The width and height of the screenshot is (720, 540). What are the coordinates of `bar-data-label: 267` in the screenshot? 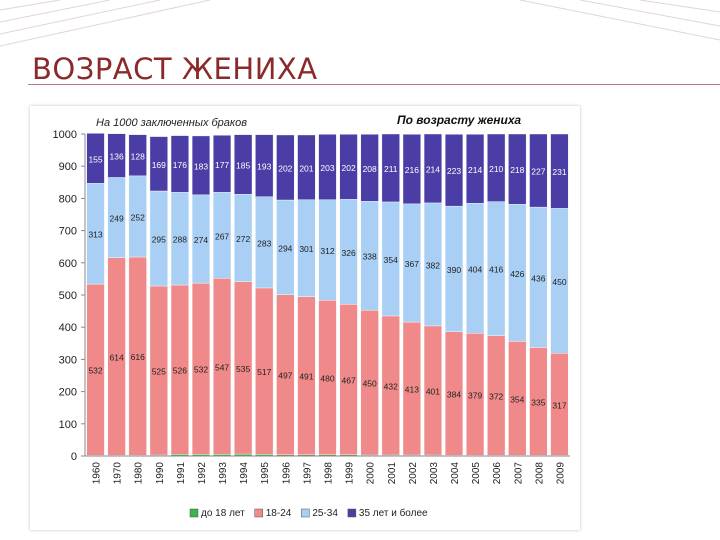 It's located at (222, 236).